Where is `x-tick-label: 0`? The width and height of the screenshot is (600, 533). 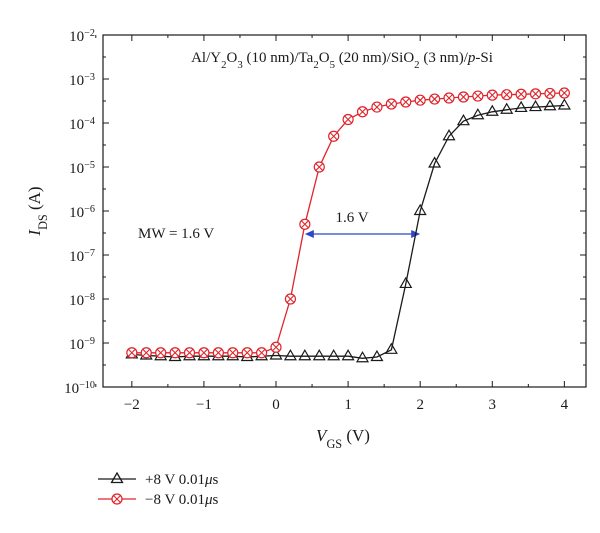
x-tick-label: 0 is located at coordinates (276, 405).